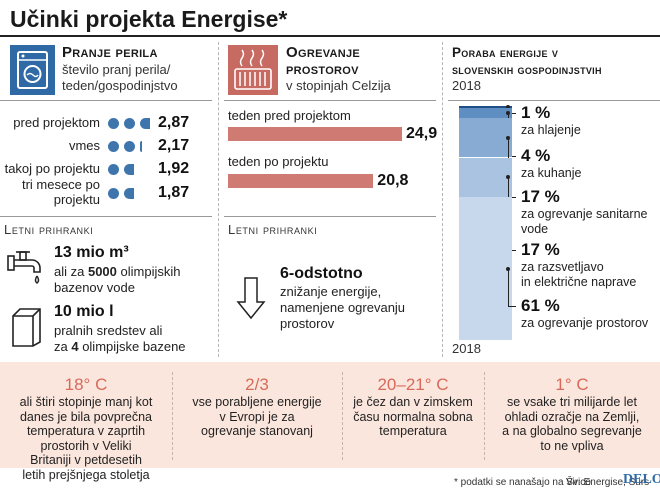  What do you see at coordinates (413, 431) in the screenshot?
I see `fact-text: temperatura` at bounding box center [413, 431].